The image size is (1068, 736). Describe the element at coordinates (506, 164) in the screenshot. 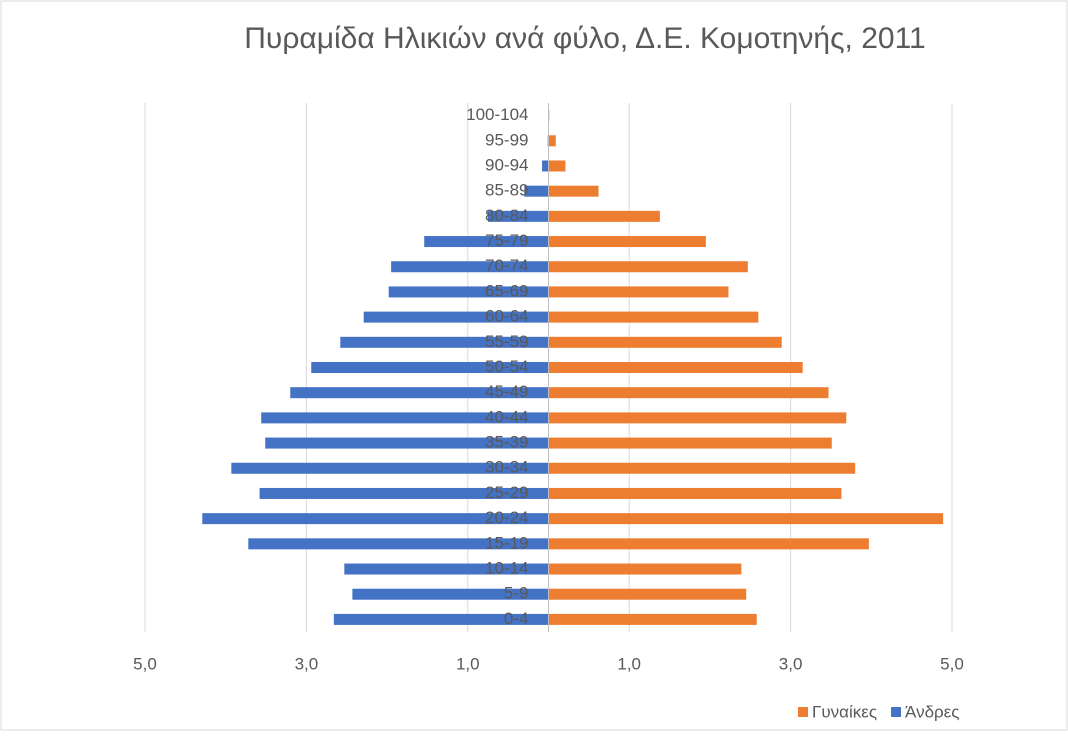

I see `y-tick-label: 90-94` at that location.